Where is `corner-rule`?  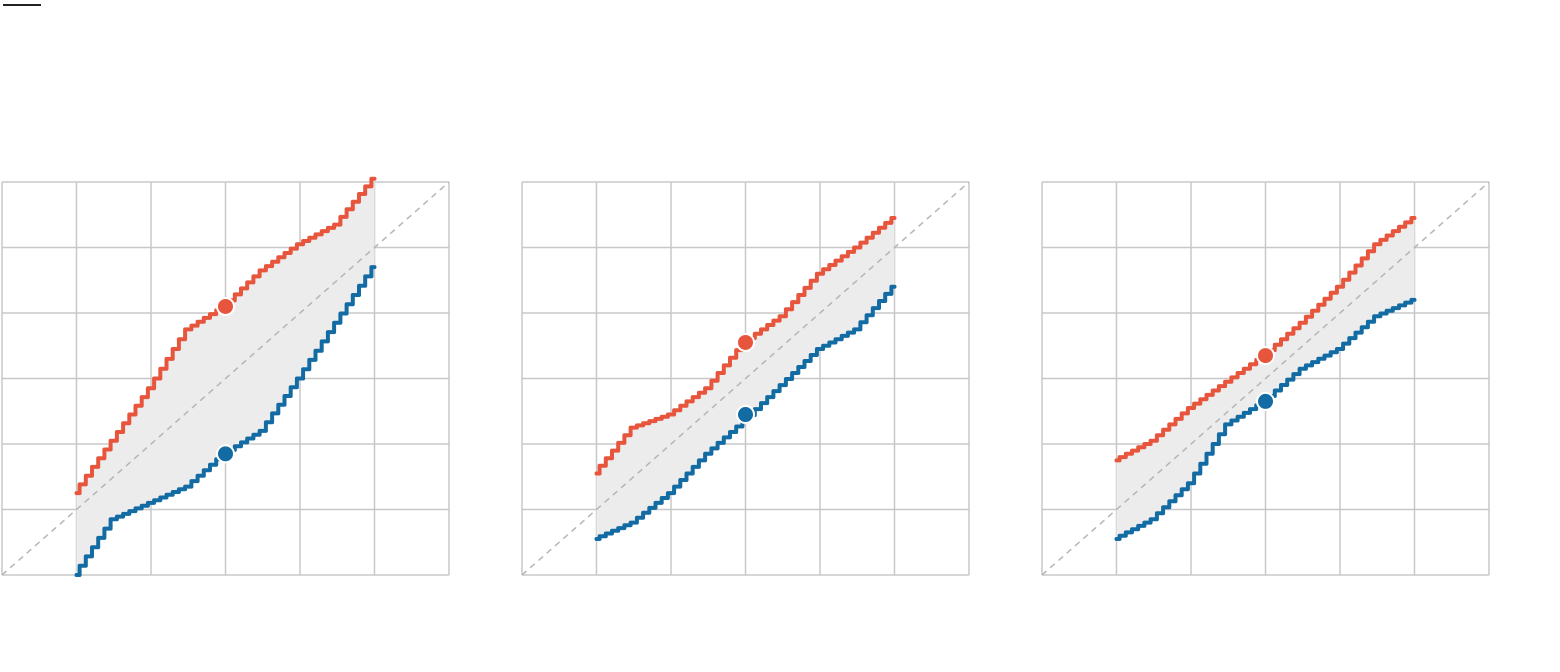 corner-rule is located at coordinates (22, 5).